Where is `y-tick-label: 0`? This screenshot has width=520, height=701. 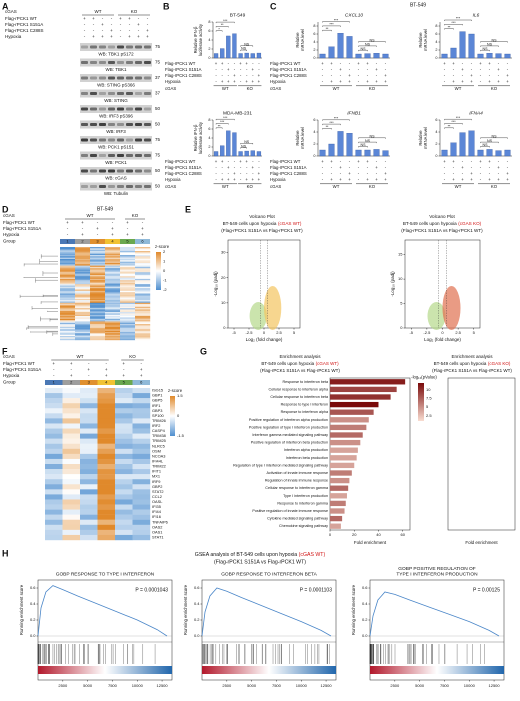
y-tick-label: 0 is located at coordinates (436, 58).